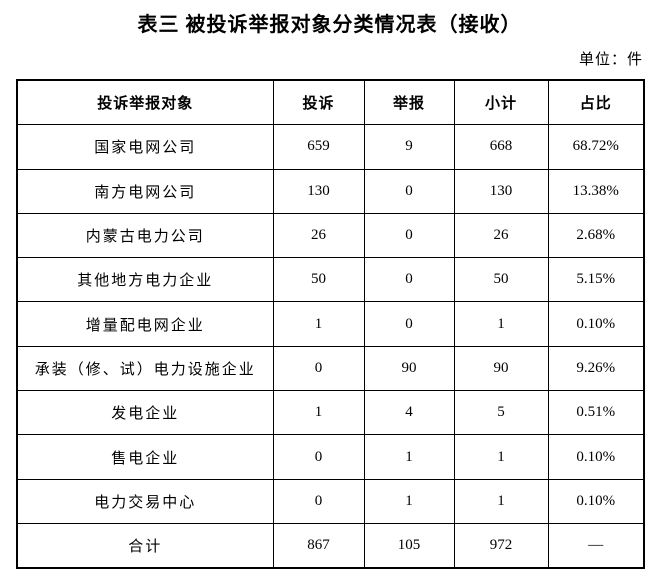 The width and height of the screenshot is (659, 580). I want to click on table-row: 内蒙古电力公司 26 0 26 2.68%, so click(330, 235).